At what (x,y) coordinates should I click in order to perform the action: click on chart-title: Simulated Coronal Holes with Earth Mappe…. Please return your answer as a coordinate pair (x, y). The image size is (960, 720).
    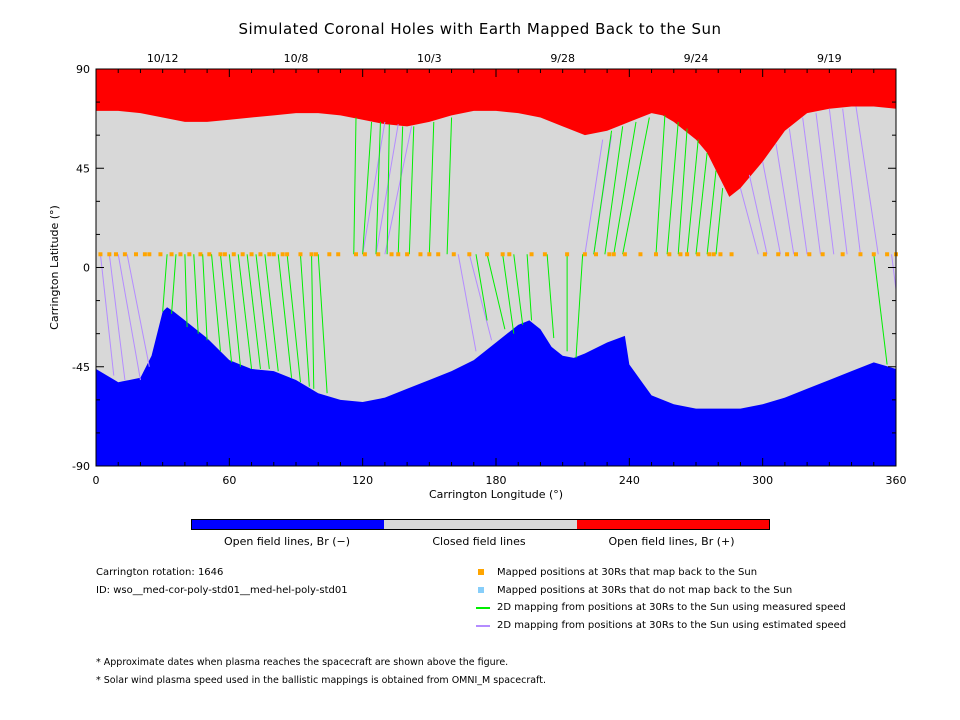
    Looking at the image, I should click on (480, 29).